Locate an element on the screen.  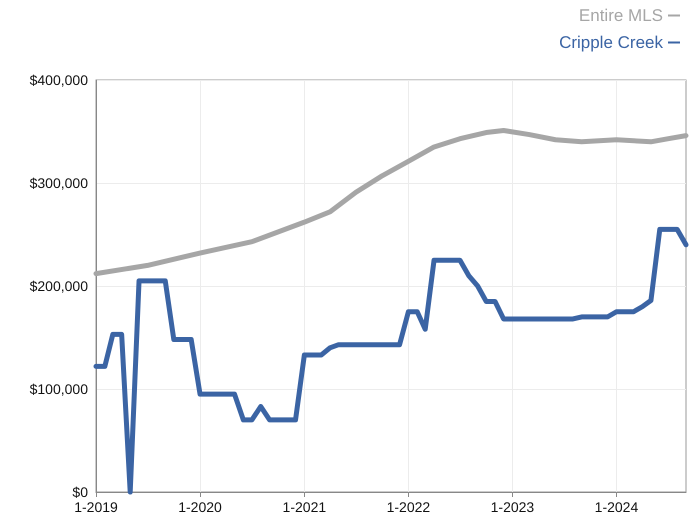
legend-label: Entire MLS is located at coordinates (620, 15).